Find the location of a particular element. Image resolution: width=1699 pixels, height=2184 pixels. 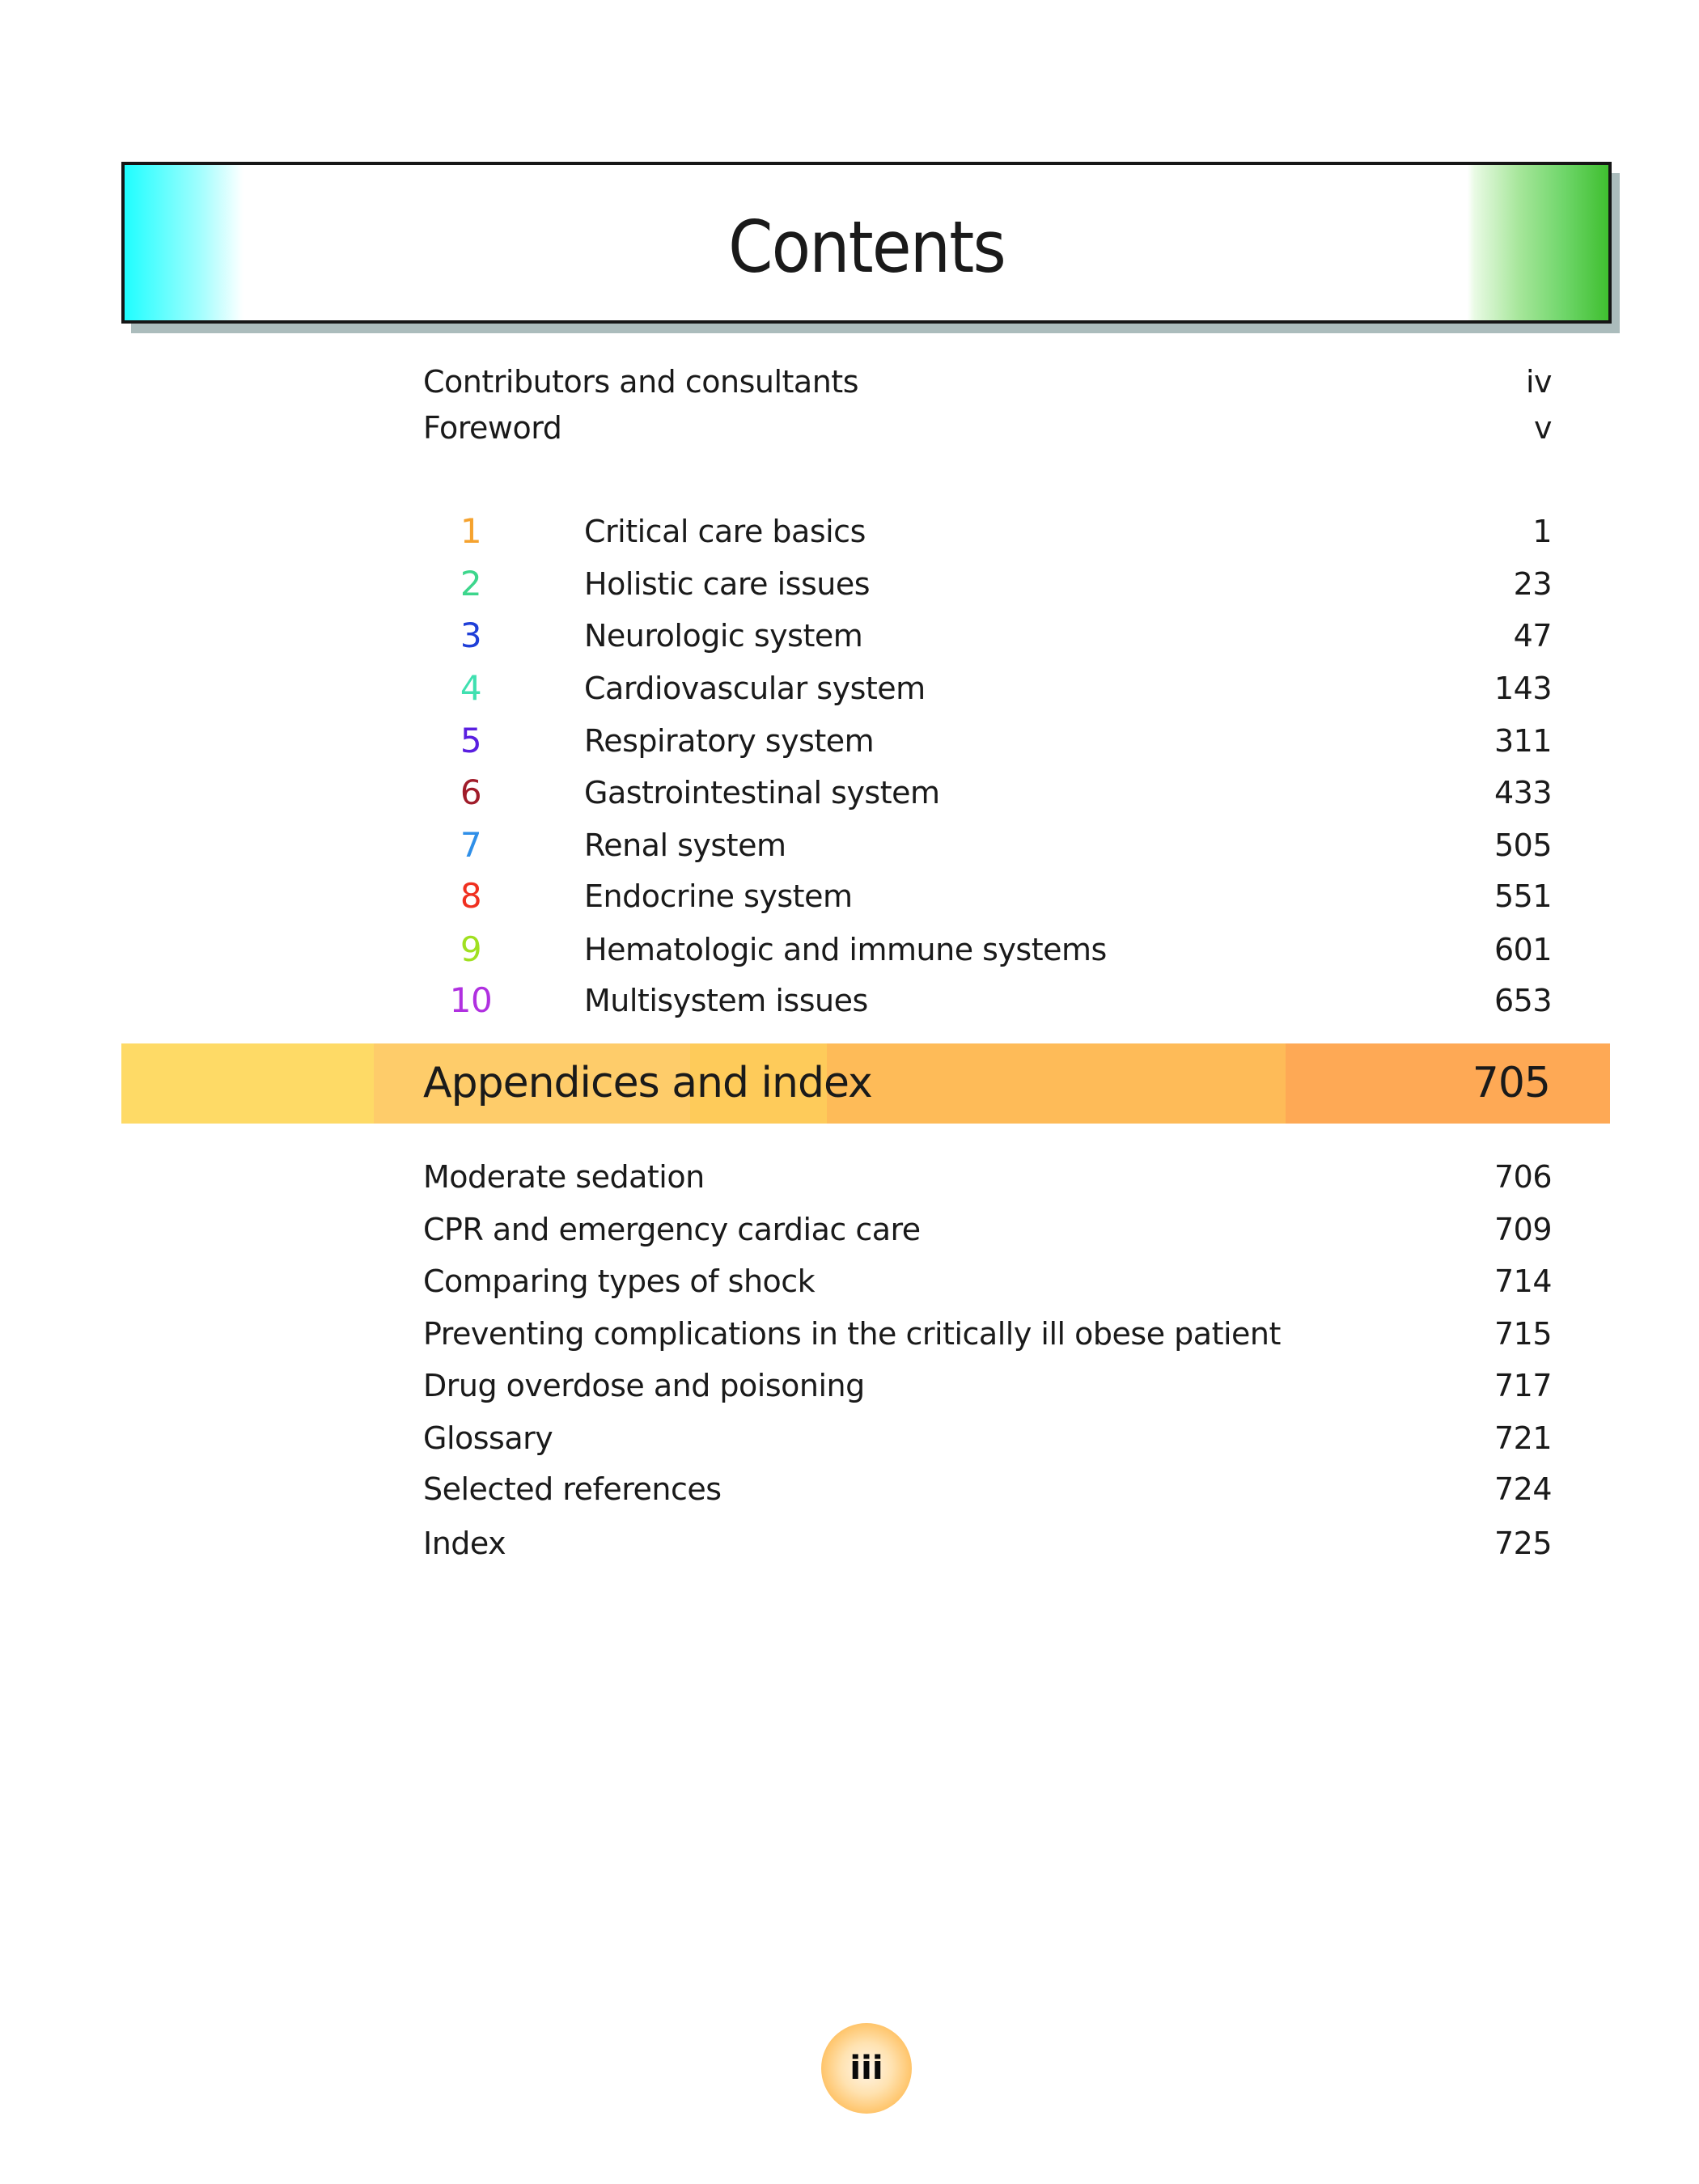

appendices-title: Appendices and index is located at coordinates (648, 1083).